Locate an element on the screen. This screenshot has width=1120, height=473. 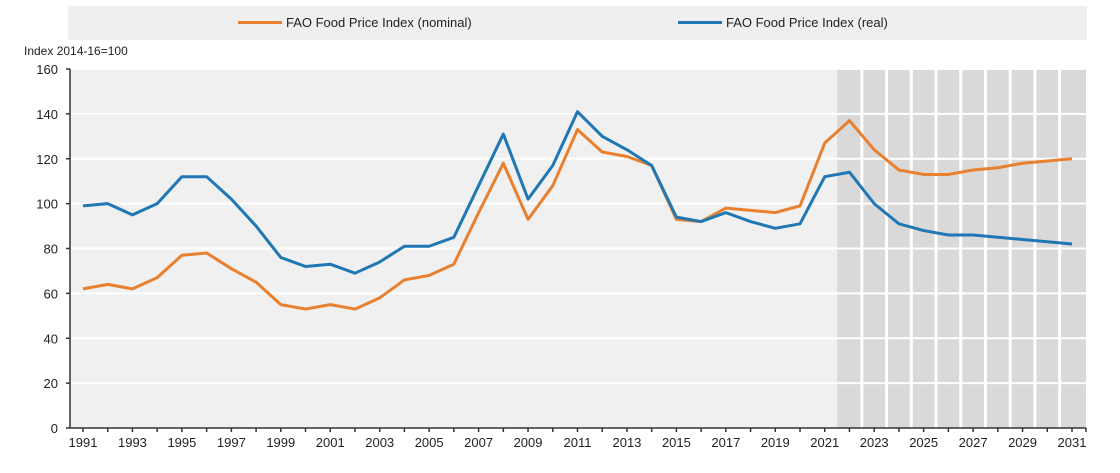
y-tick-label: 20 is located at coordinates (51, 383).